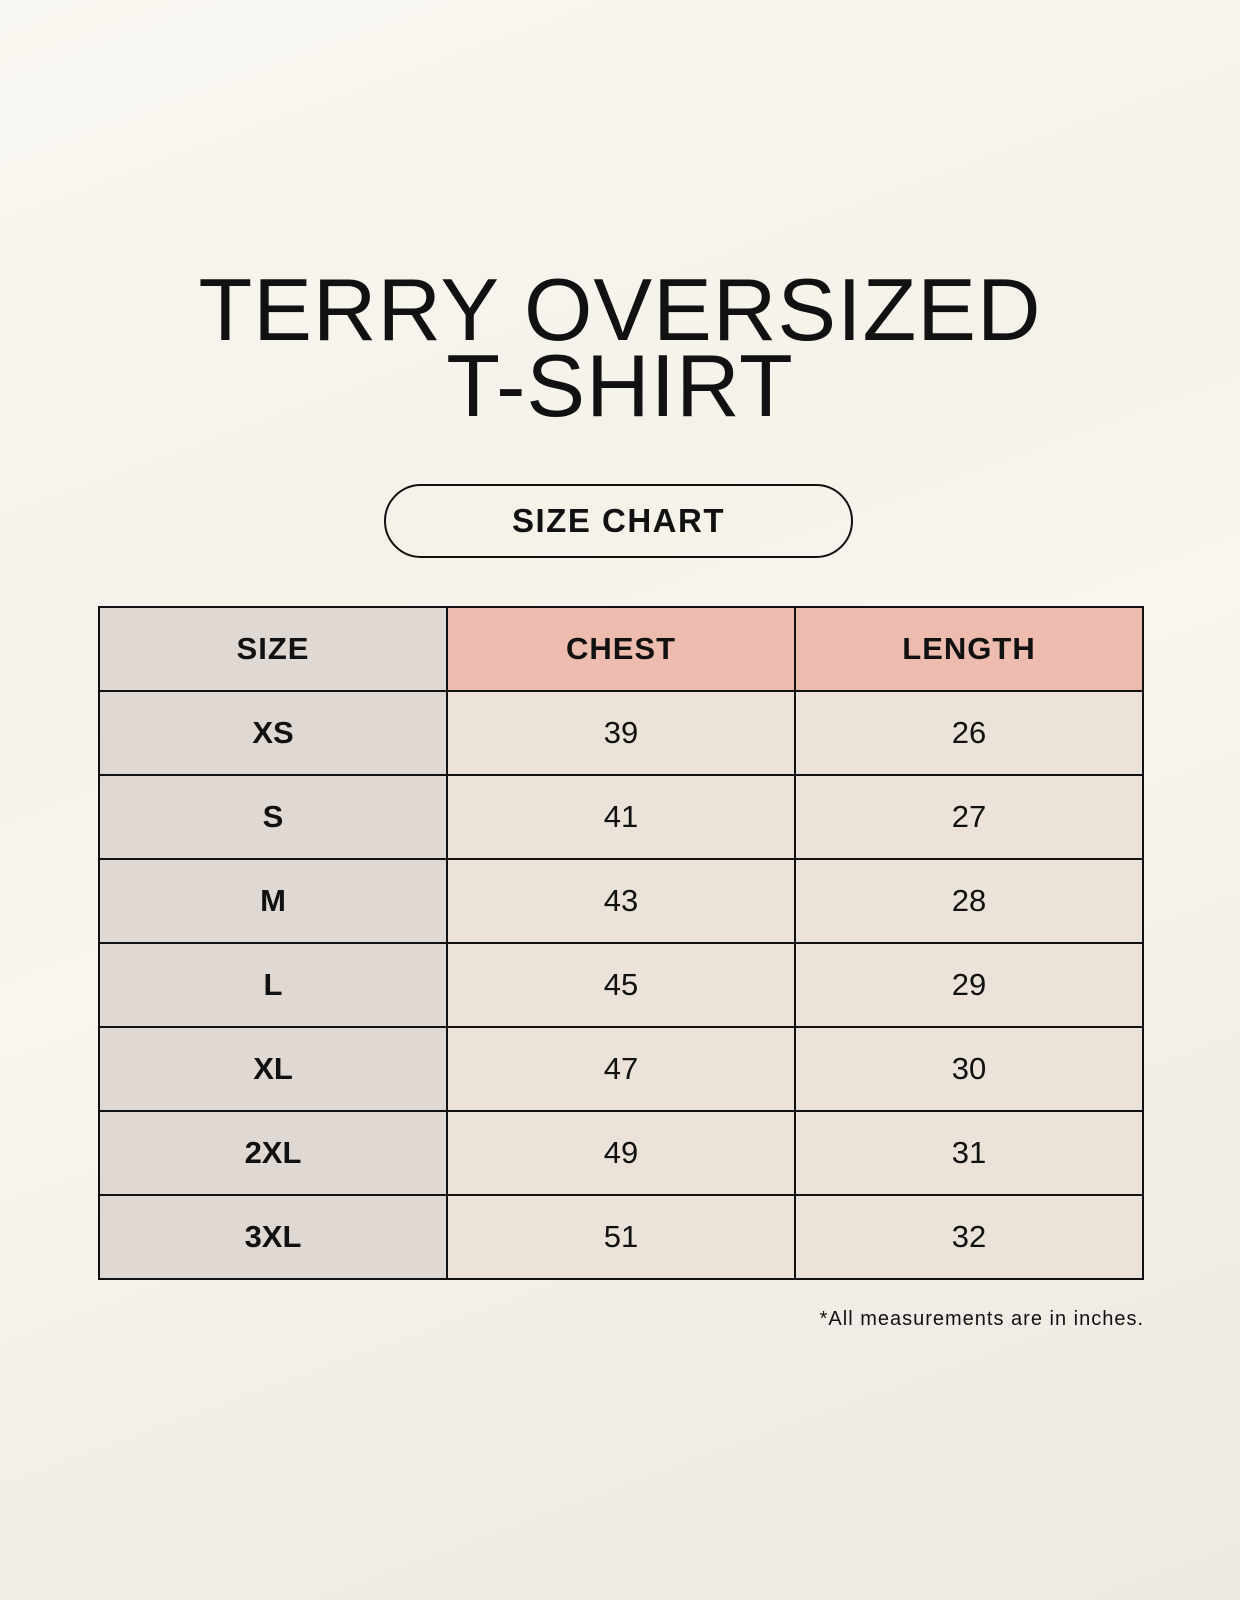 Image resolution: width=1240 pixels, height=1600 pixels. I want to click on cell-size: 3XL, so click(273, 1237).